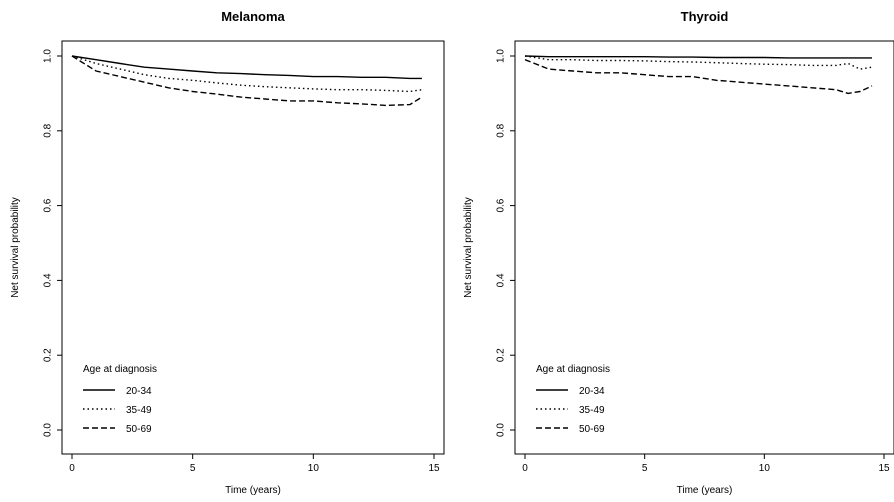 This screenshot has width=894, height=502. I want to click on panel-title: Thyroid, so click(705, 16).